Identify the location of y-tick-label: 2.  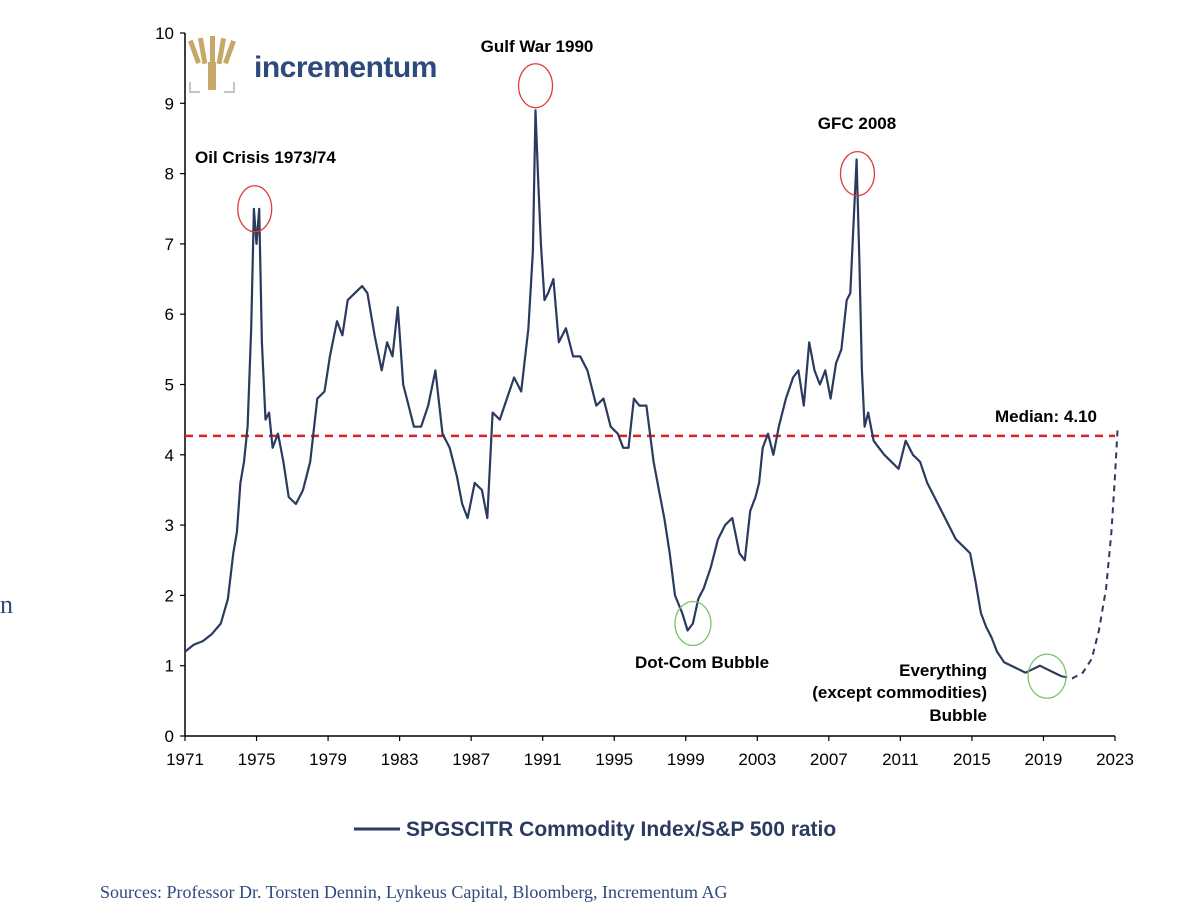
(169, 595).